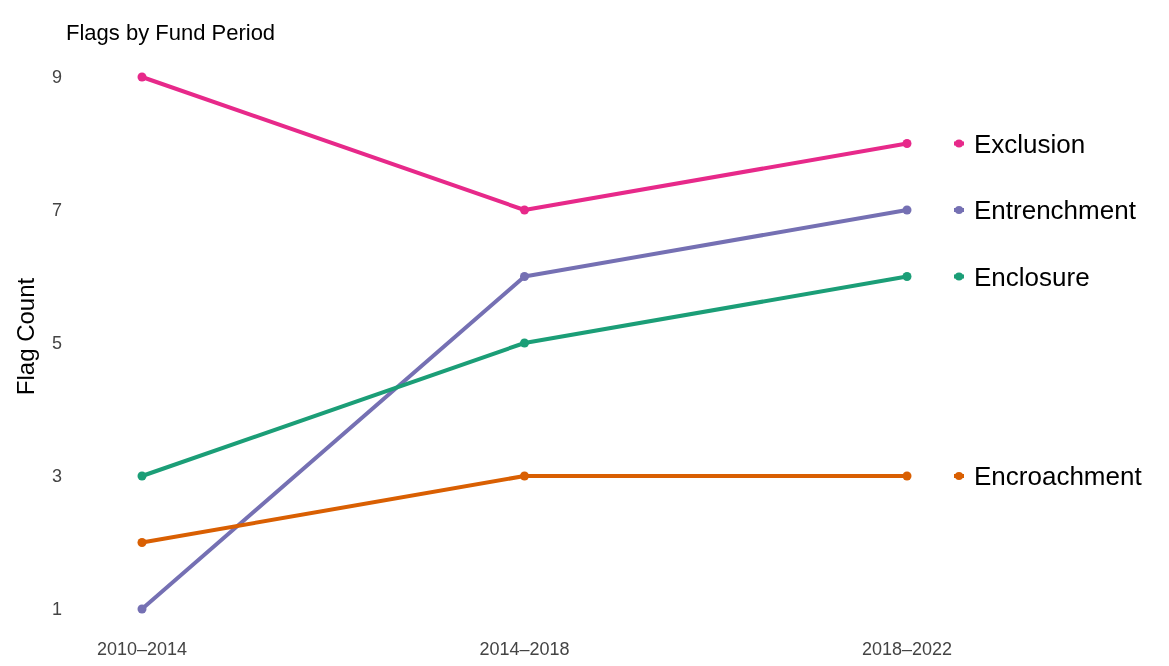 This screenshot has width=1169, height=666. What do you see at coordinates (1055, 210) in the screenshot?
I see `legend-label: Entrenchment` at bounding box center [1055, 210].